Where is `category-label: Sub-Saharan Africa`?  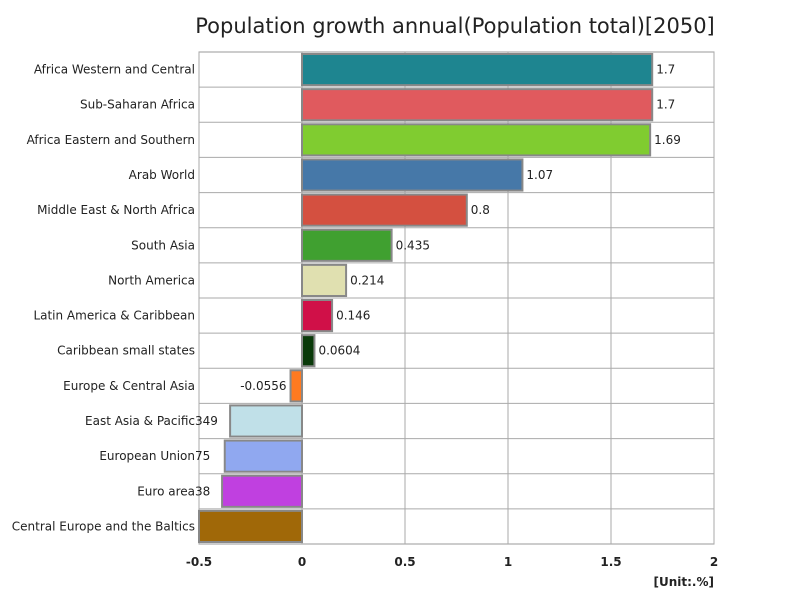
category-label: Sub-Saharan Africa is located at coordinates (137, 105).